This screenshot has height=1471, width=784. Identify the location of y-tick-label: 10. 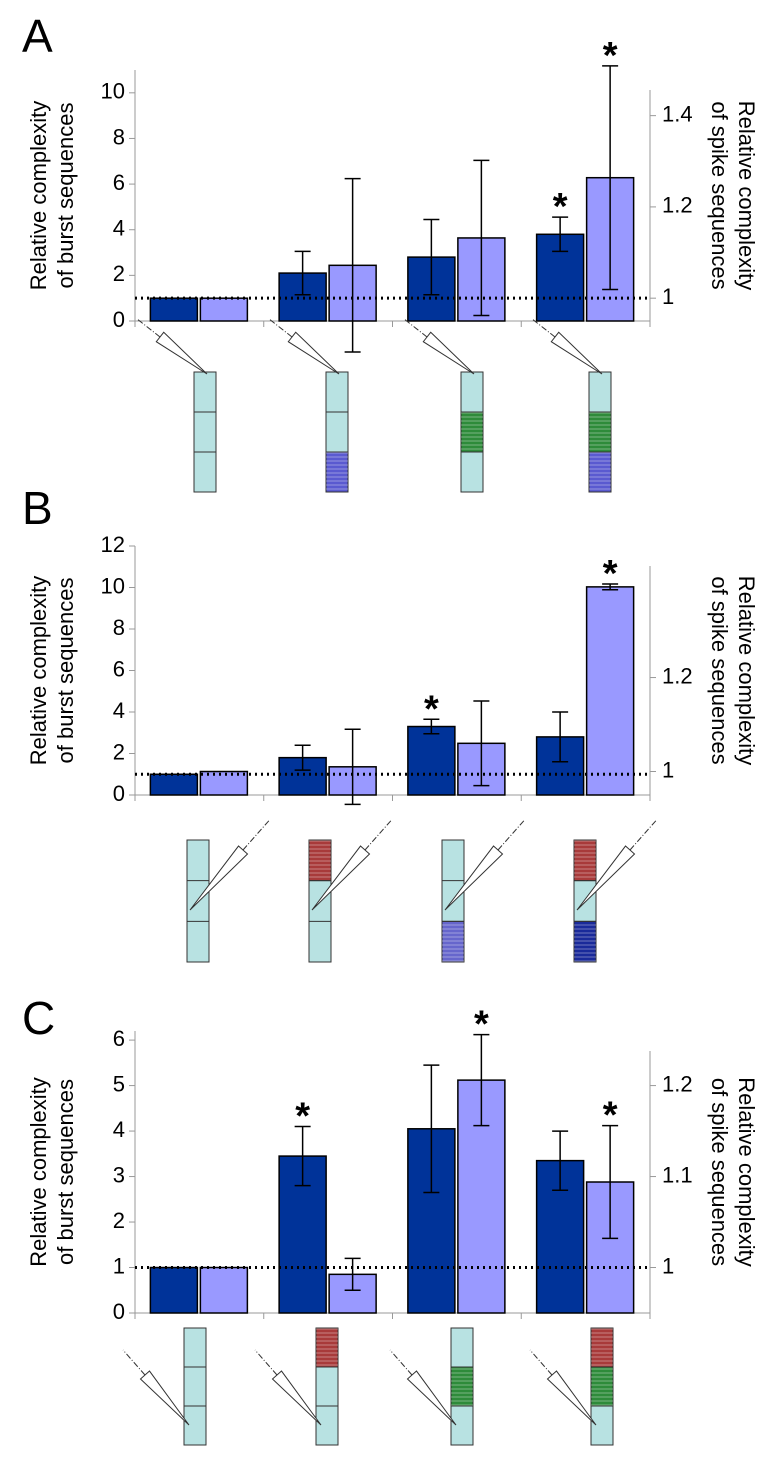
(113, 91).